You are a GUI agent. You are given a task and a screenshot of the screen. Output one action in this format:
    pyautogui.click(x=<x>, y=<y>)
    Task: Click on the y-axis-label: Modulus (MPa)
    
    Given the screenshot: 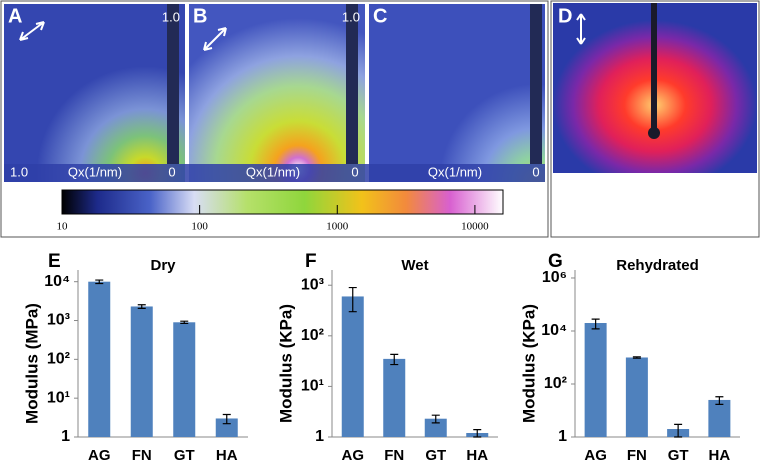 What is the action you would take?
    pyautogui.click(x=31, y=363)
    